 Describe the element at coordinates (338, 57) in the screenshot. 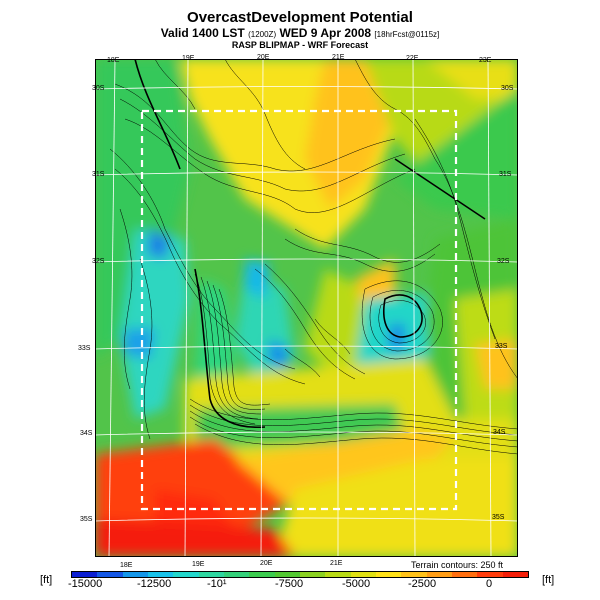

I see `lon-label-top: 21E` at that location.